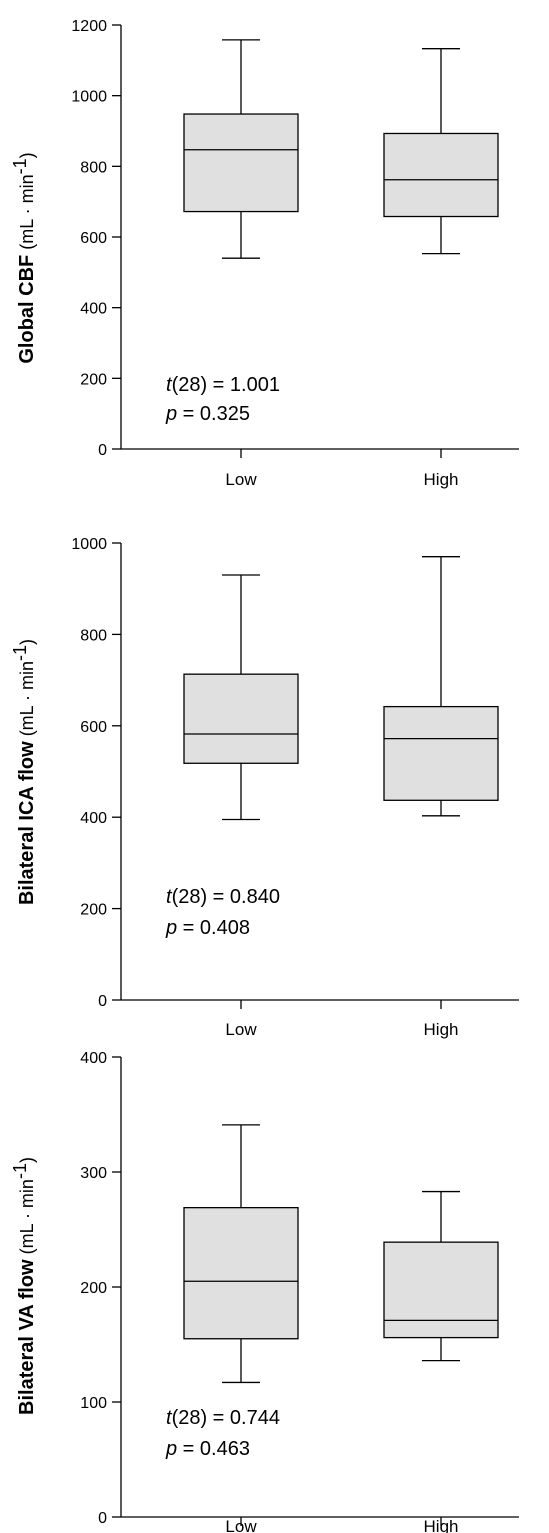  Describe the element at coordinates (213, 928) in the screenshot. I see `p-value: = 0.408` at that location.